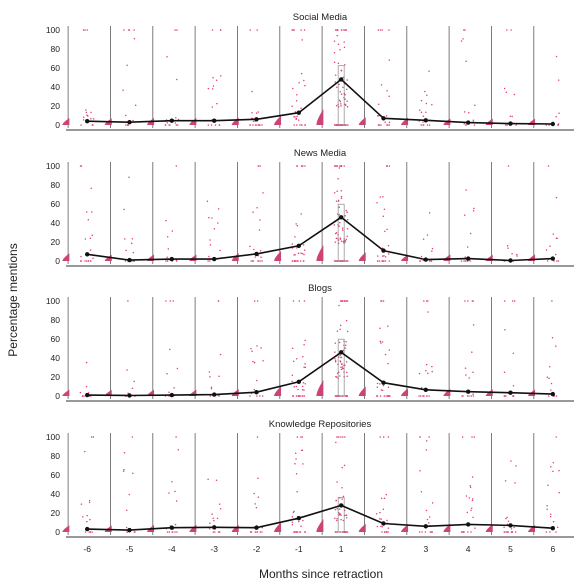 Image resolution: width=586 pixels, height=586 pixels. I want to click on x-tick-label: -4, so click(172, 549).